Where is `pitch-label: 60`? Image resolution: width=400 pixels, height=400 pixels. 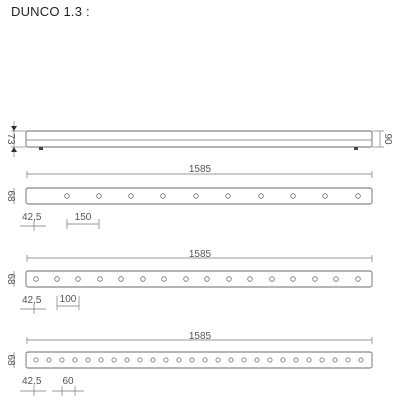
pitch-label: 60 is located at coordinates (68, 381).